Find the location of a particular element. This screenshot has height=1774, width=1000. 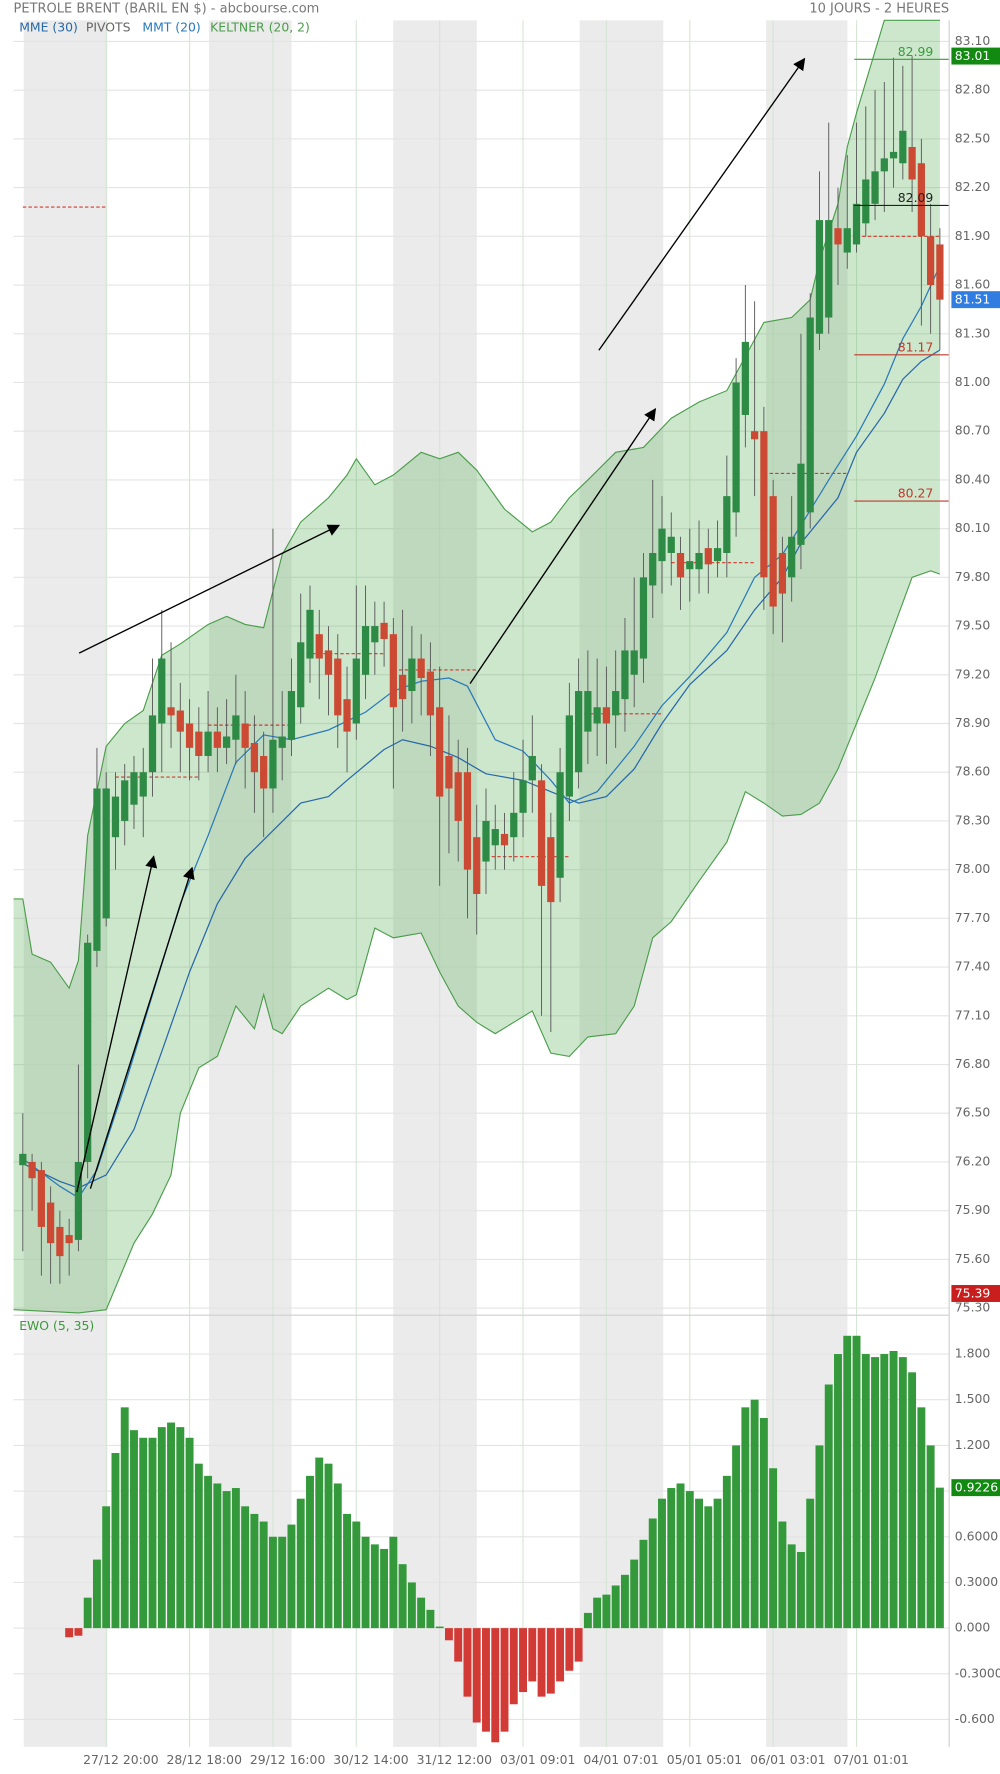

y-tick-label: 81.90 is located at coordinates (973, 235).